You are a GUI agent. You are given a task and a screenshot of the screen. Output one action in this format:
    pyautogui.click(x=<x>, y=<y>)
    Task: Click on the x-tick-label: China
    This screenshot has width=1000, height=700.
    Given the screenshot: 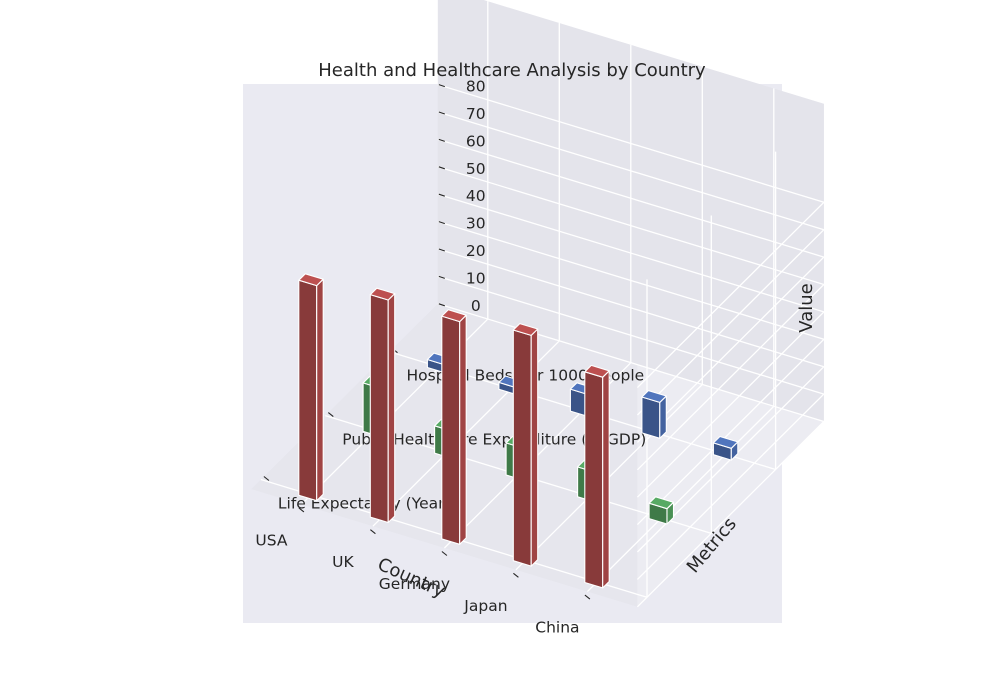 What is the action you would take?
    pyautogui.click(x=557, y=628)
    